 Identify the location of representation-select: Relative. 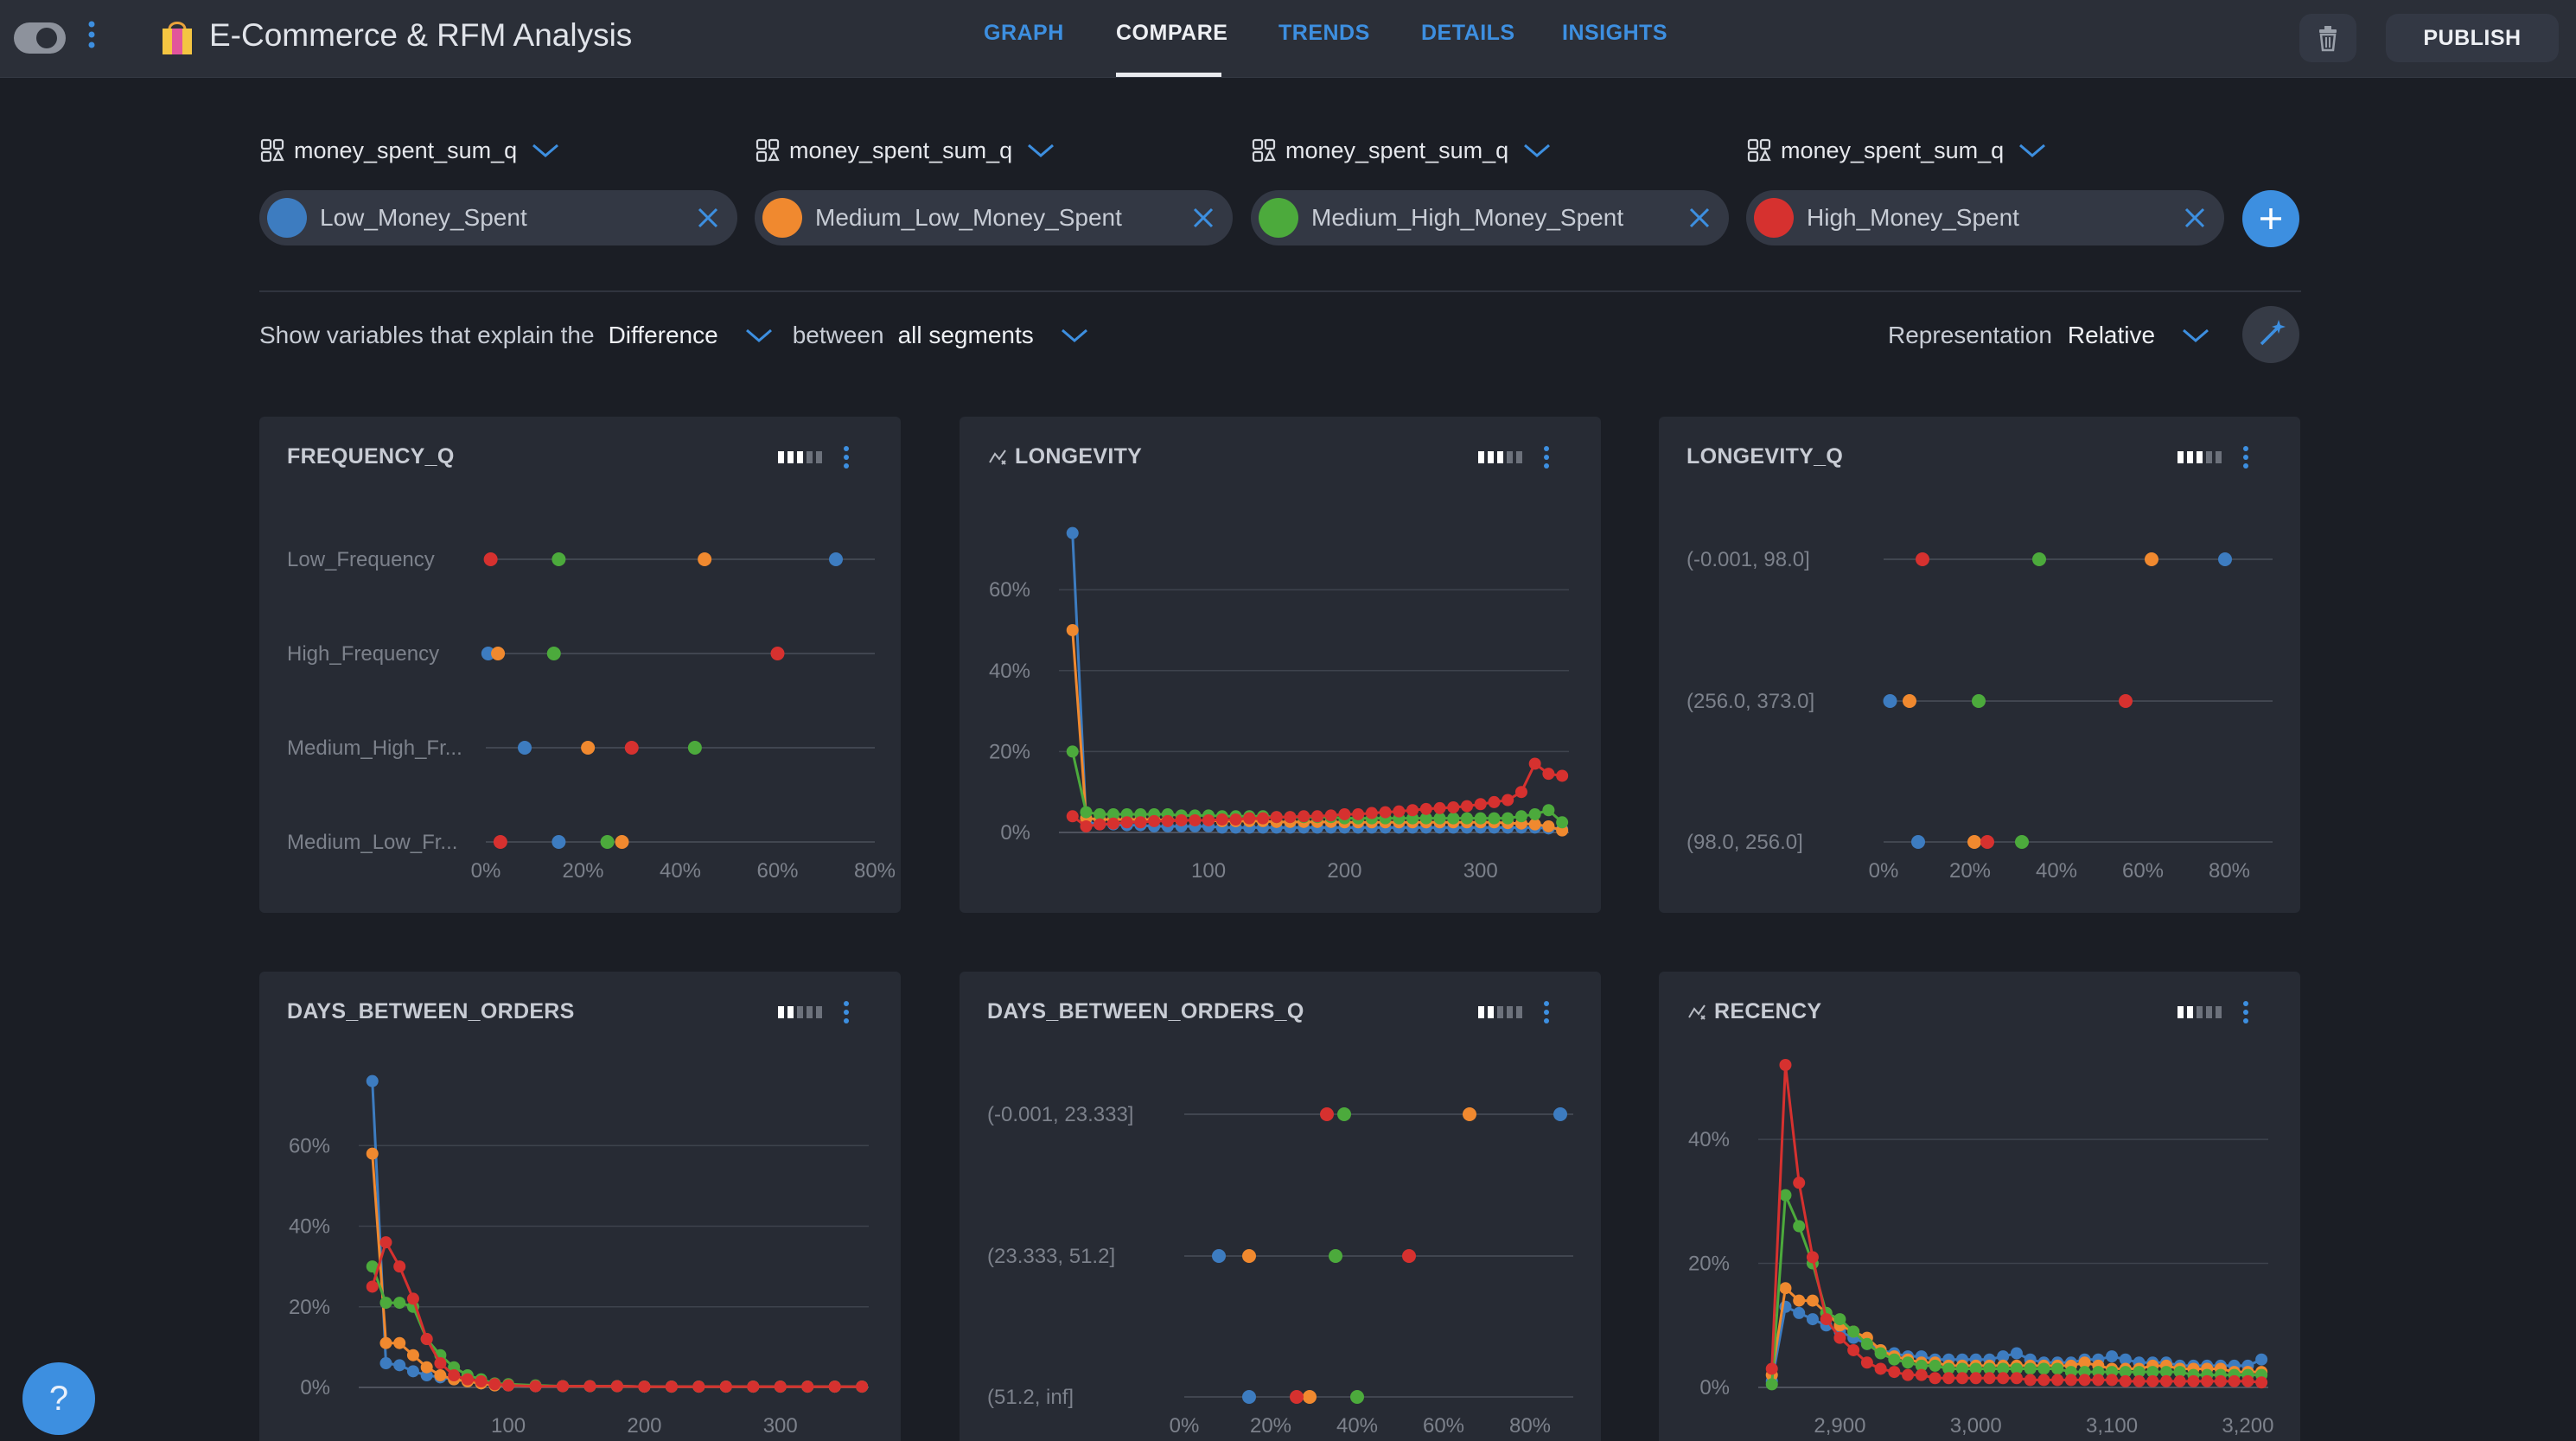
(2111, 335).